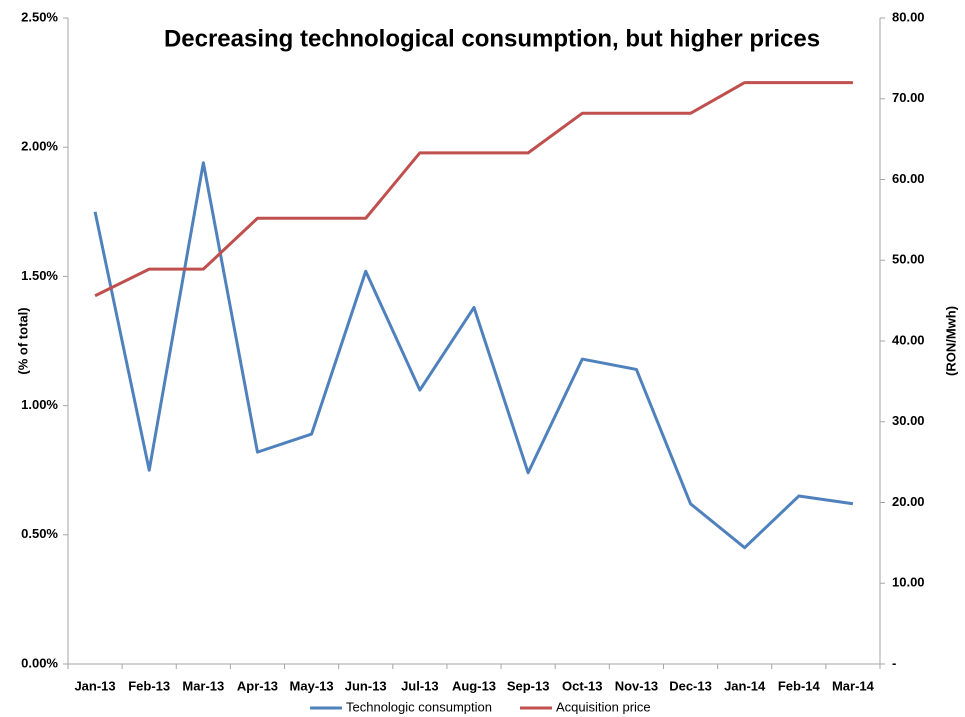  I want to click on y2-tick-label: 20.00, so click(908, 501).